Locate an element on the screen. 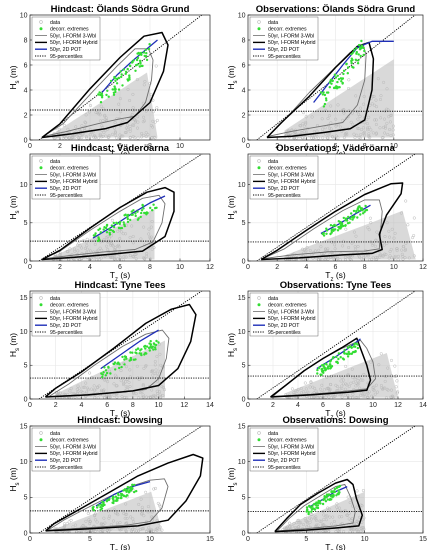 Image resolution: width=433 pixels, height=550 pixels. x-tick-label: 10 is located at coordinates (180, 146).